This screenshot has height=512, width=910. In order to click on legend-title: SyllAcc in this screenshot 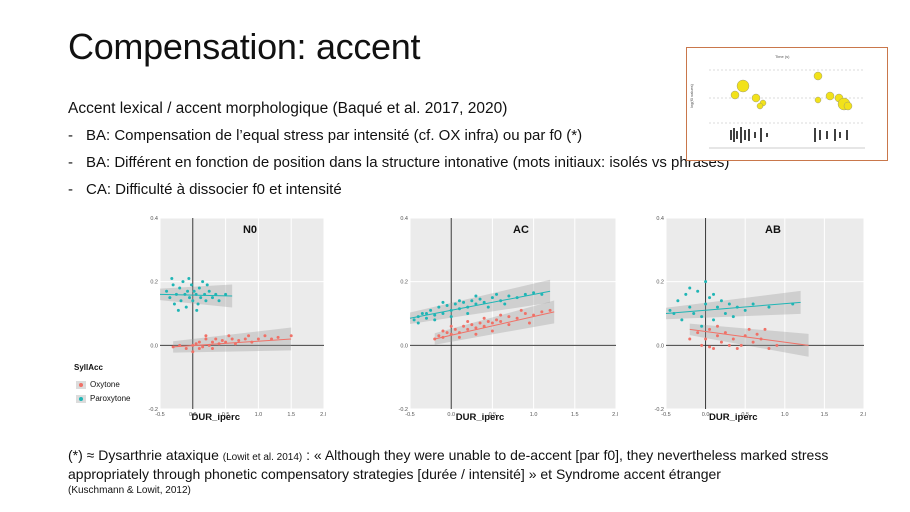, I will do `click(88, 367)`.